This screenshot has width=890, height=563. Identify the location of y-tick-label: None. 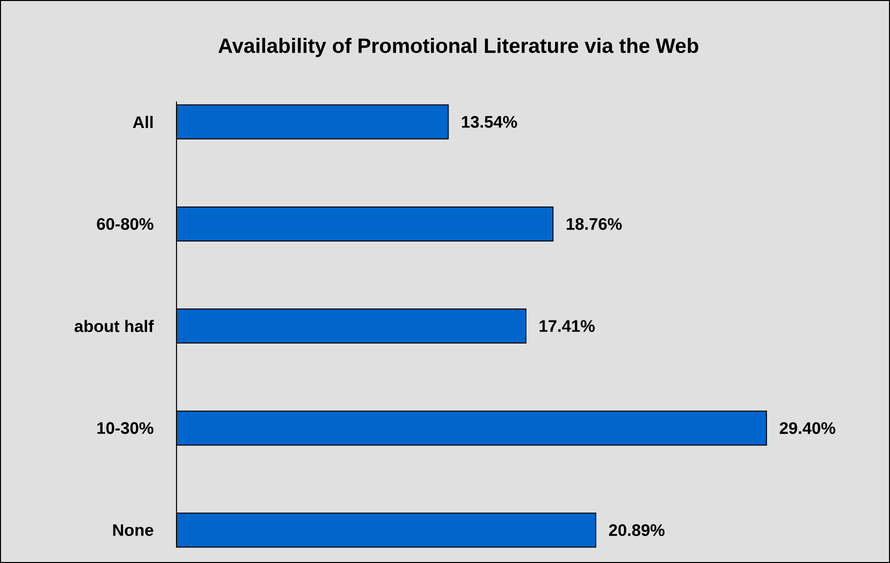
(133, 530).